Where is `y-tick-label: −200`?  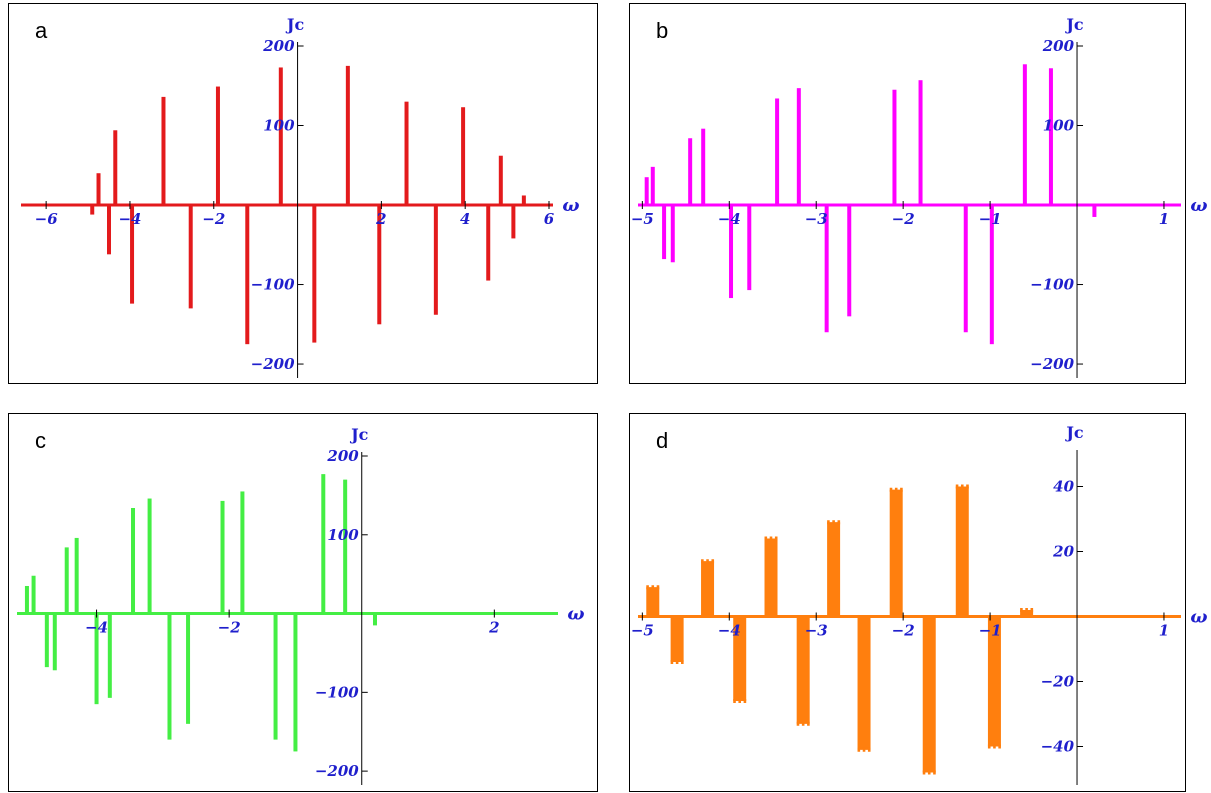 y-tick-label: −200 is located at coordinates (337, 771).